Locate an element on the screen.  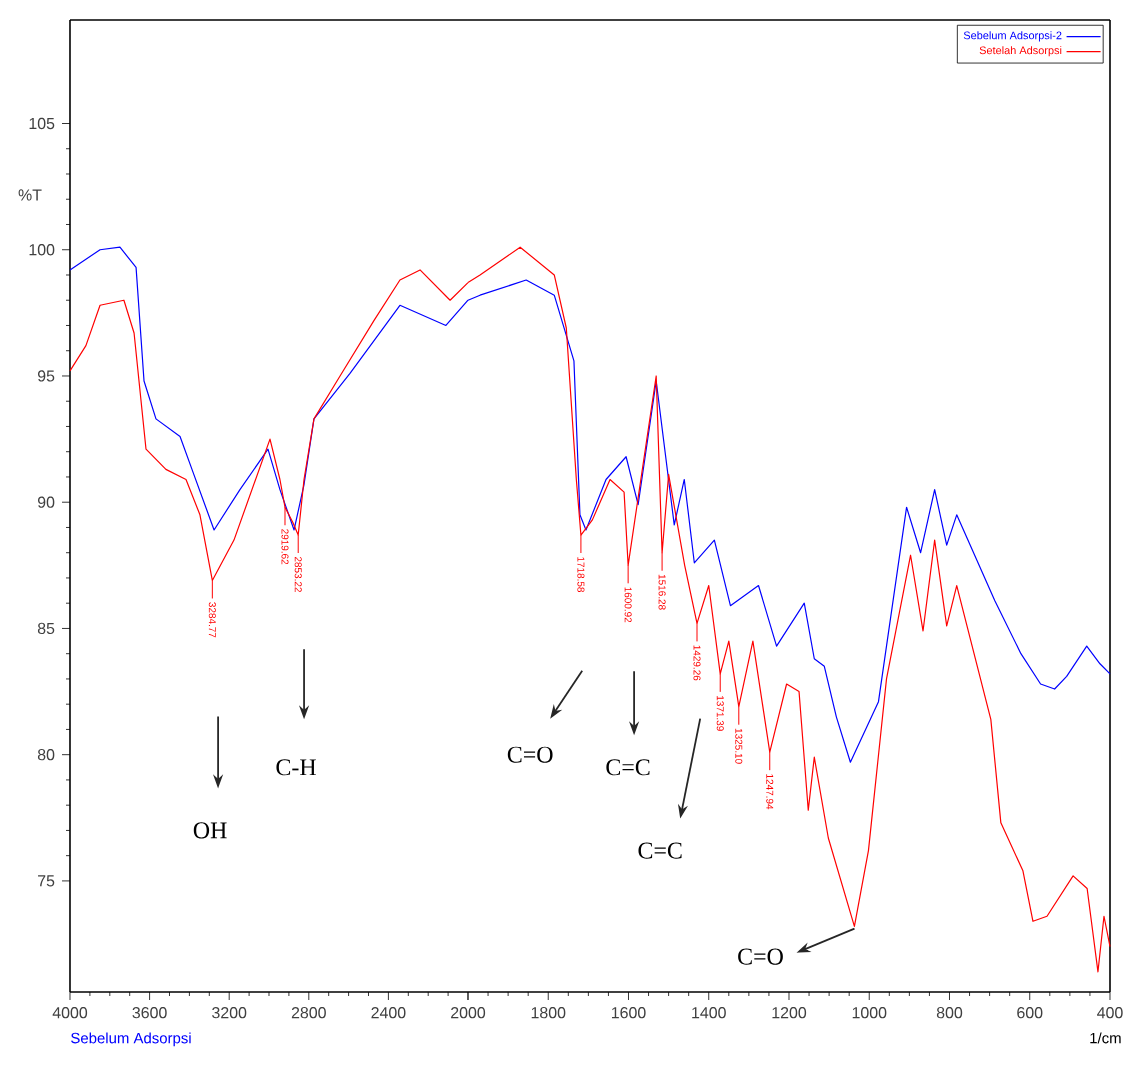
annotation: C-H is located at coordinates (296, 767).